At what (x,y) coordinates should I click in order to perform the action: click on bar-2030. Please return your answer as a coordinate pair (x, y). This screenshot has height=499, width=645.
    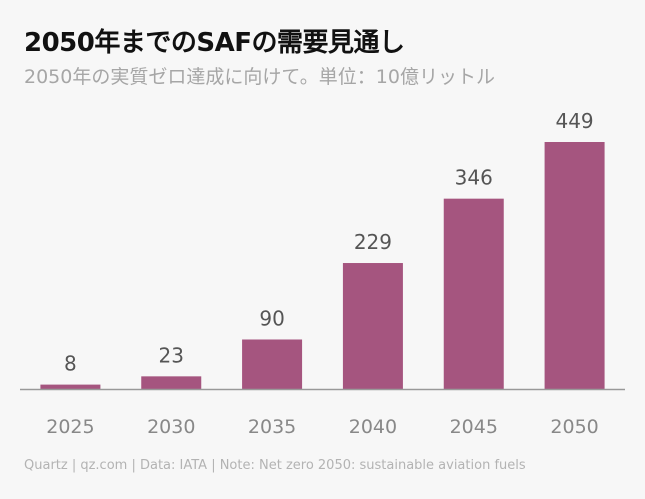
    Looking at the image, I should click on (171, 382).